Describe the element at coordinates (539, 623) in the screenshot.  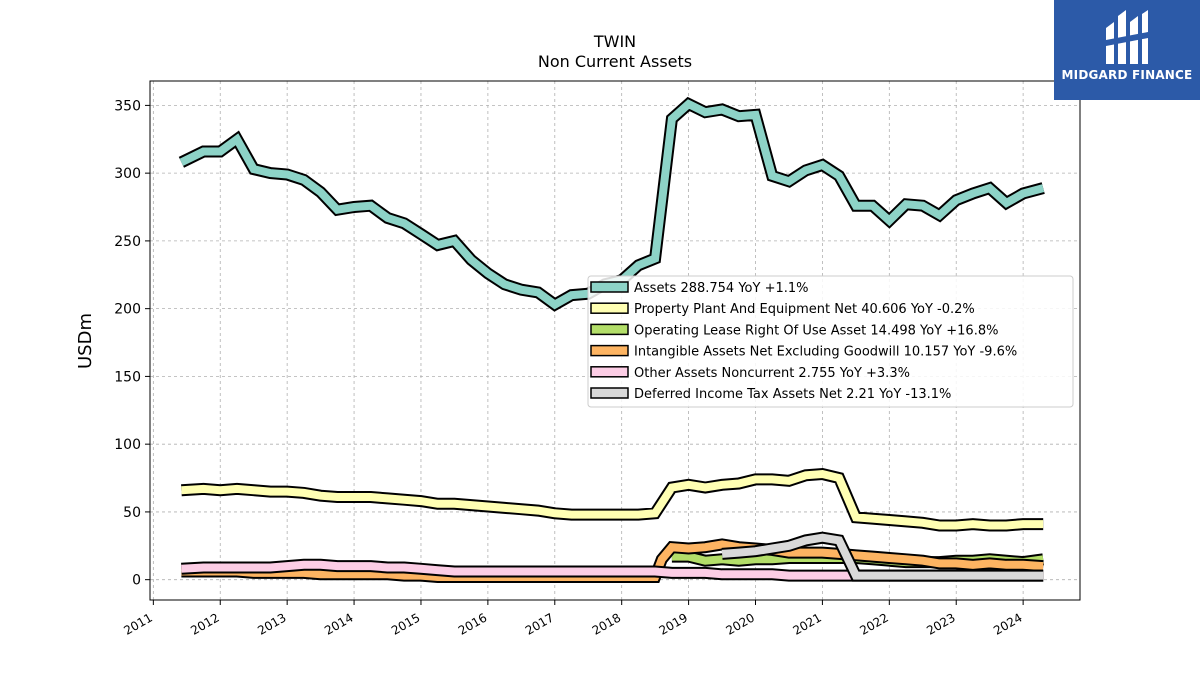
I see `x-tick-label: 2017` at that location.